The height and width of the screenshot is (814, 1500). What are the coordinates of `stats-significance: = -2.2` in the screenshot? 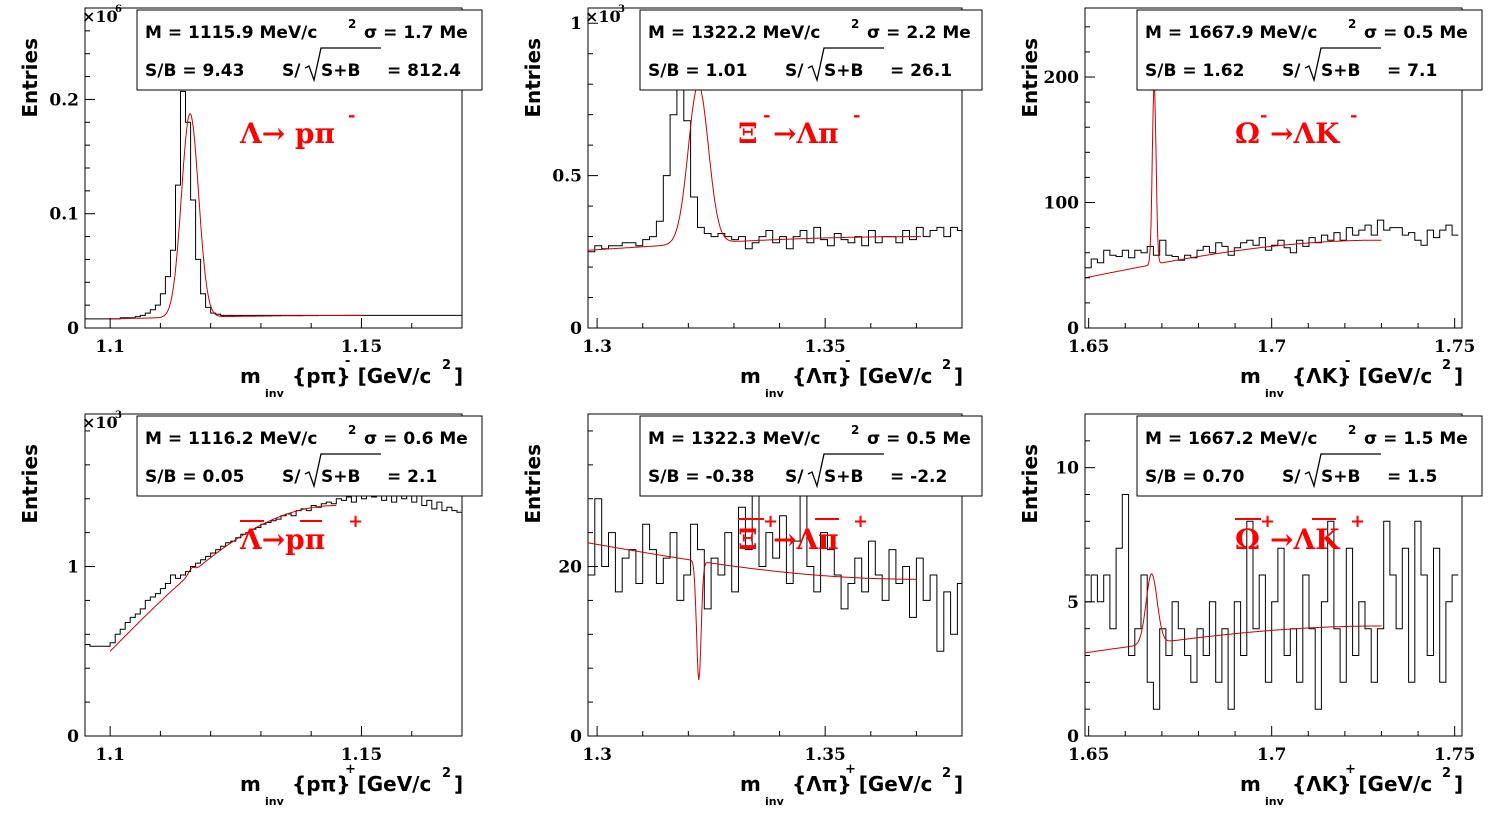 It's located at (918, 477).